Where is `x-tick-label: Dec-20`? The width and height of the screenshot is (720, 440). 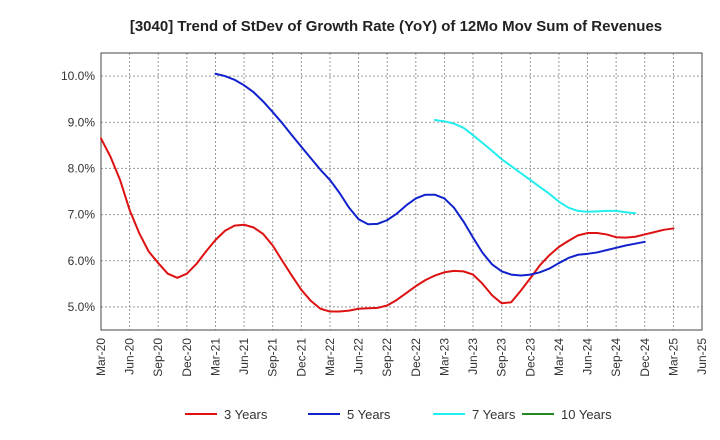
x-tick-label: Dec-20 is located at coordinates (187, 357).